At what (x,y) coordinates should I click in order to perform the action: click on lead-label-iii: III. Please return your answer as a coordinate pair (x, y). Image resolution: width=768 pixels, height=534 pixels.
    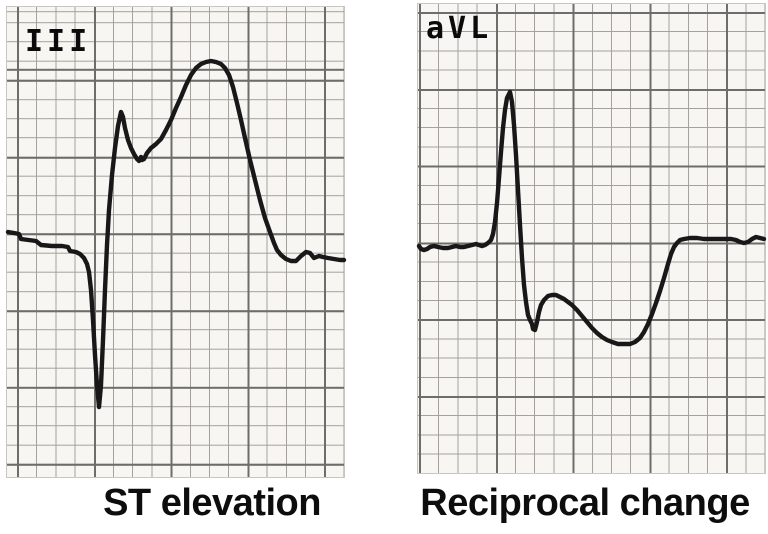
    Looking at the image, I should click on (58, 41).